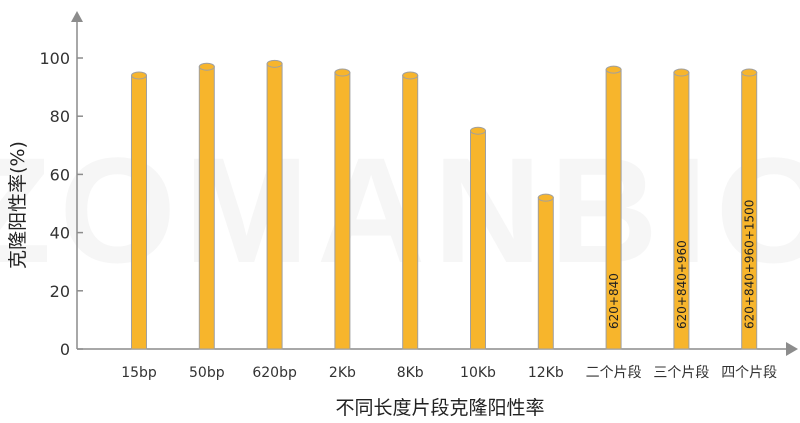 This screenshot has height=423, width=800. What do you see at coordinates (342, 373) in the screenshot?
I see `x-tick-label: 2Kb` at bounding box center [342, 373].